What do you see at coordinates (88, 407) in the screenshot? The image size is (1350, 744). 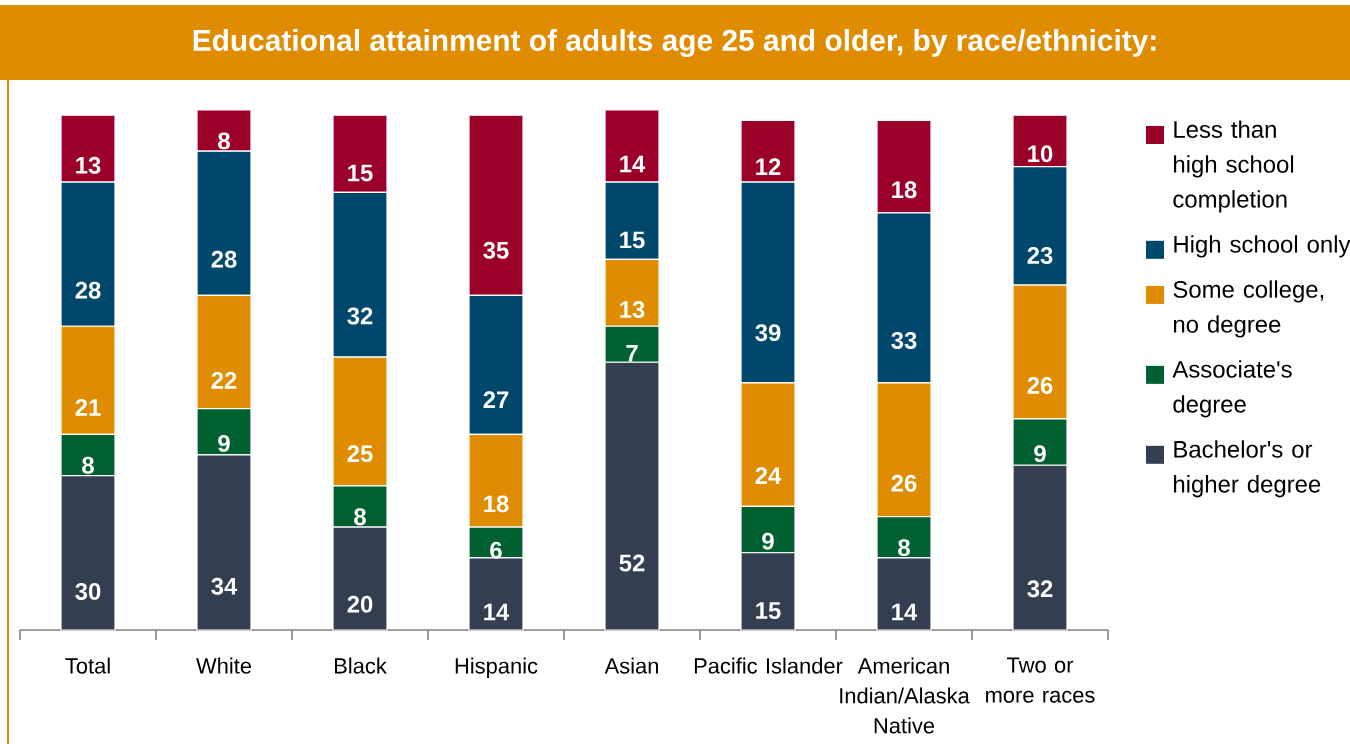 I see `data-label: 21` at bounding box center [88, 407].